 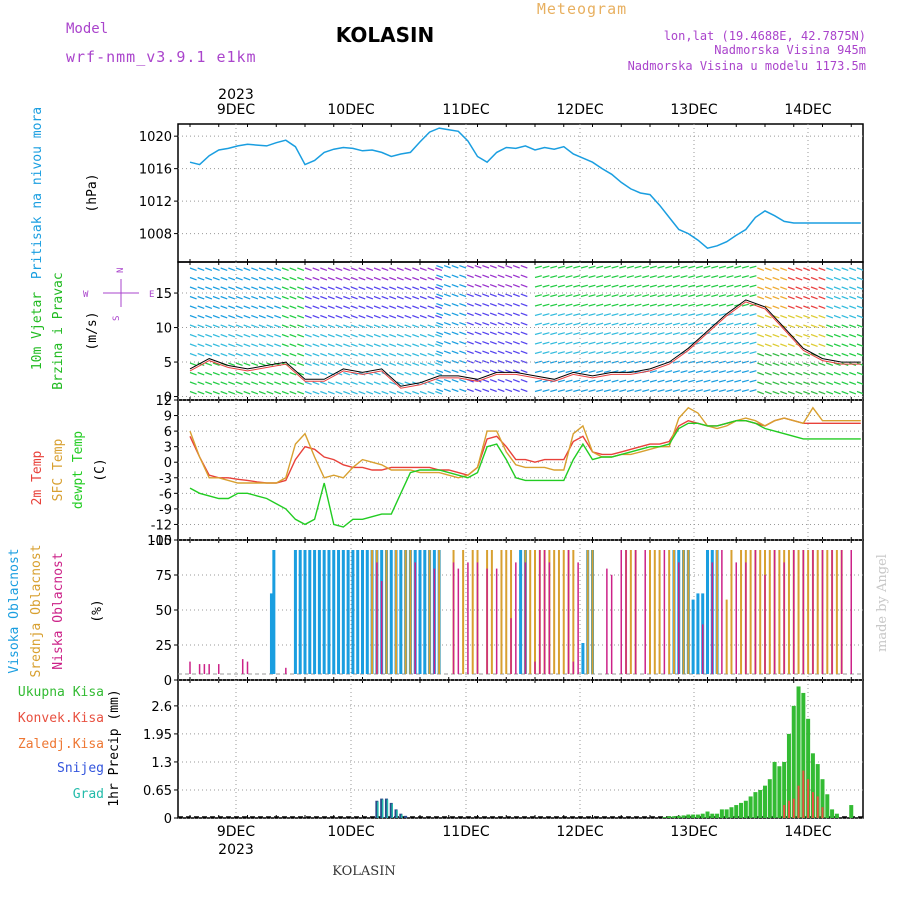 What do you see at coordinates (163, 611) in the screenshot?
I see `y-tick-label: 50` at bounding box center [163, 611].